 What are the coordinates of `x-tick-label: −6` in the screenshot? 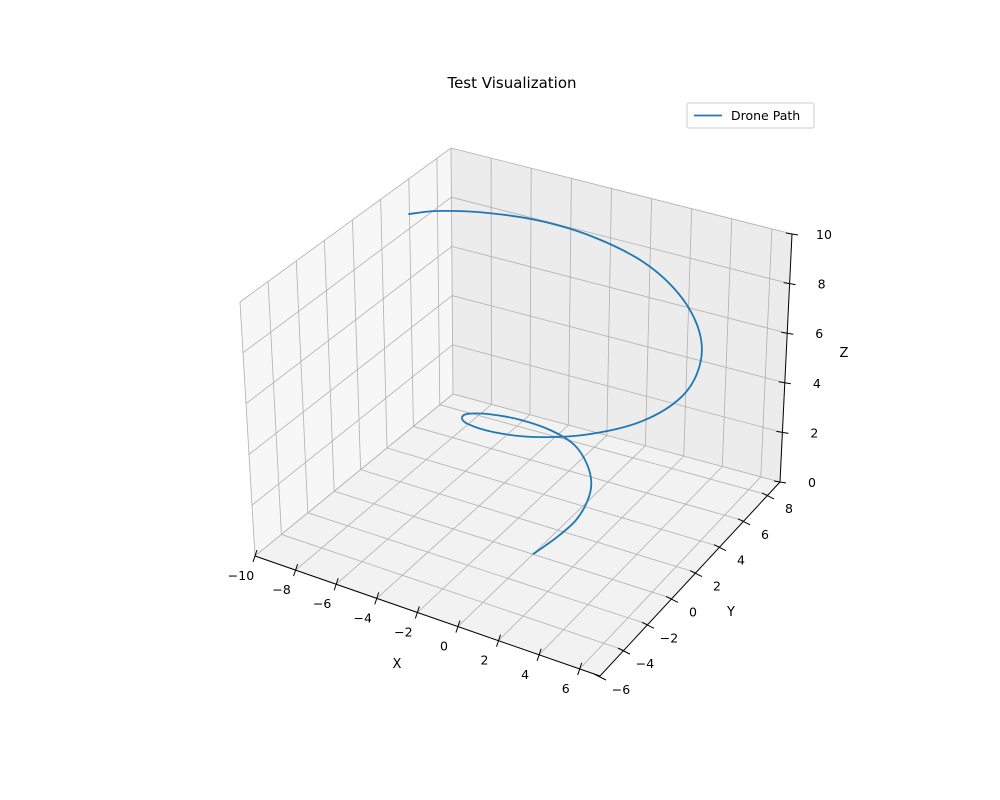 It's located at (322, 603).